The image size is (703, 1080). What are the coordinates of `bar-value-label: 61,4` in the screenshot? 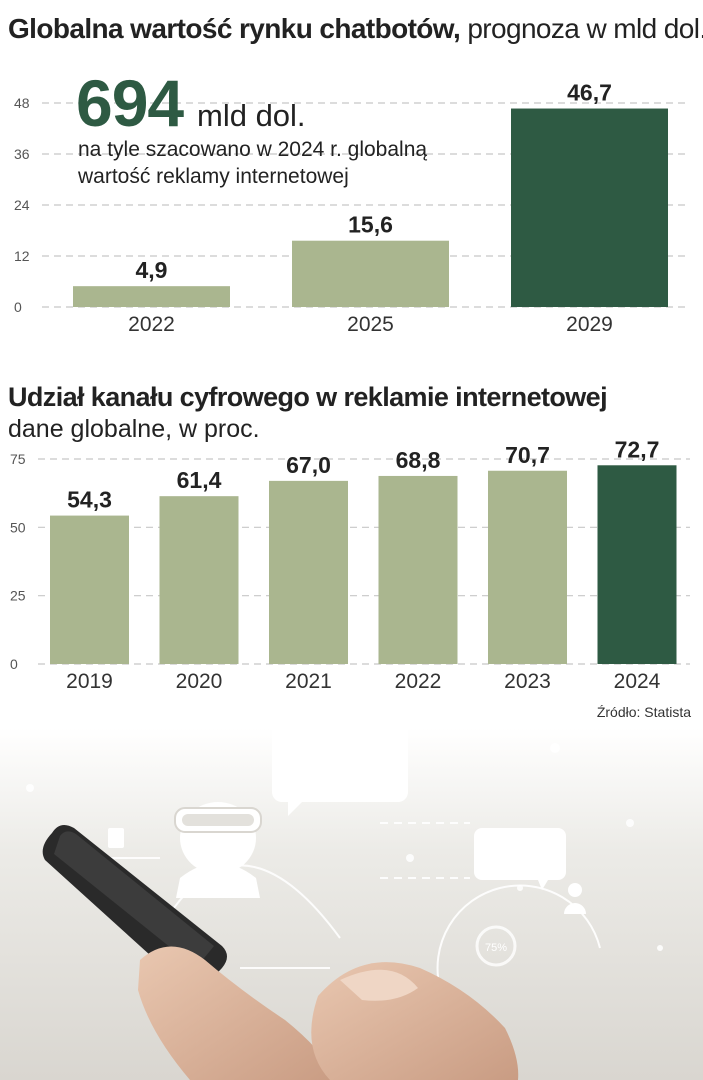 It's located at (199, 480).